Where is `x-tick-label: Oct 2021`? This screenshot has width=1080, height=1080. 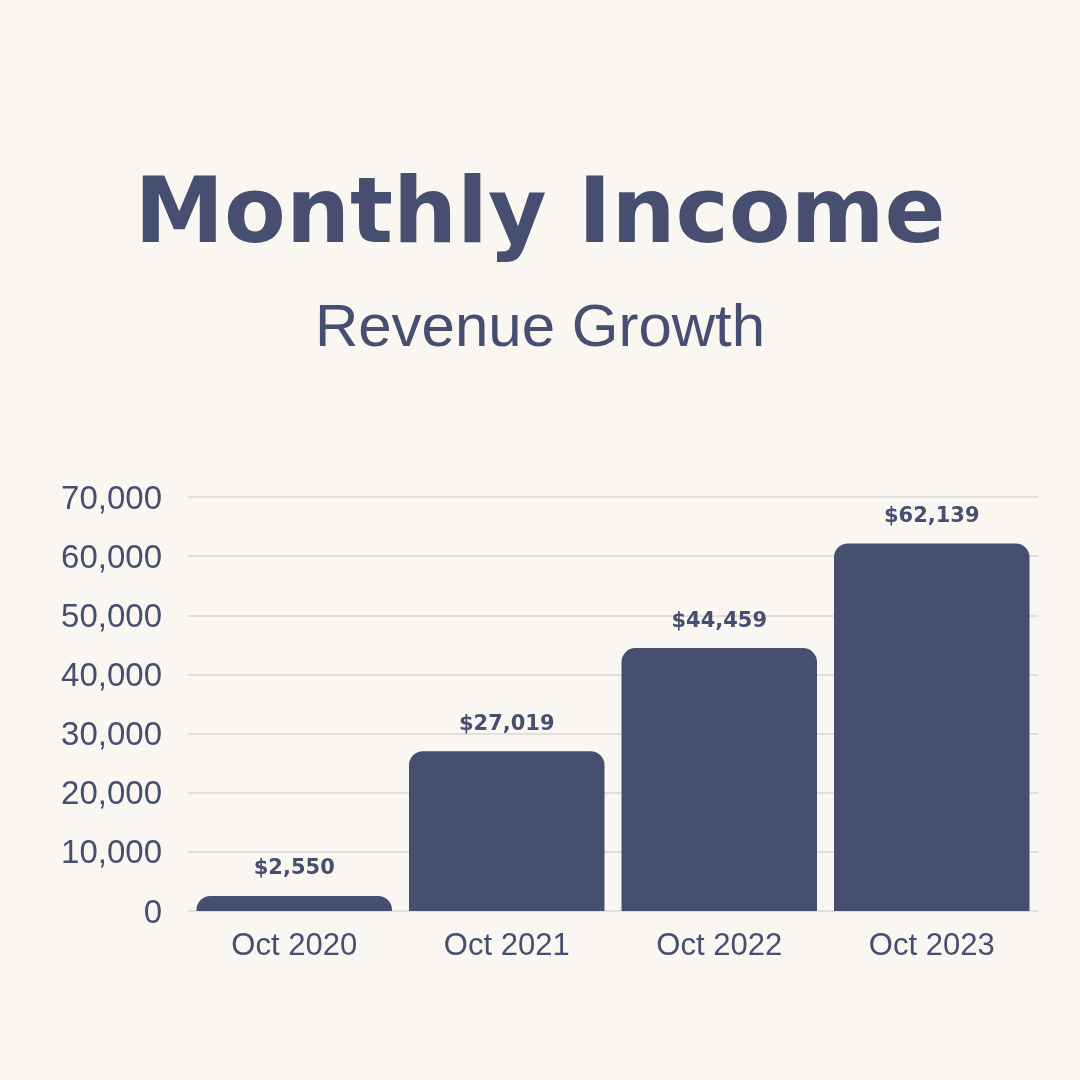 x-tick-label: Oct 2021 is located at coordinates (506, 944).